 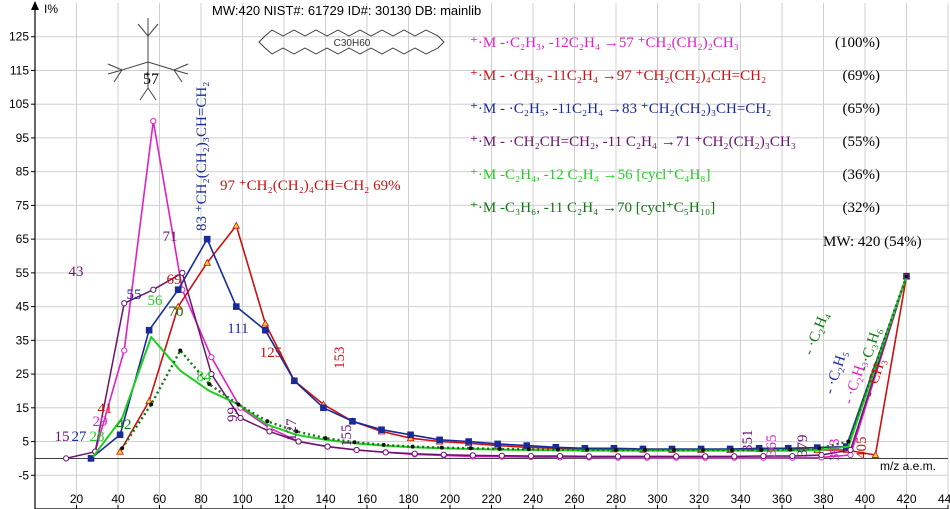 I want to click on peak-label: 15, so click(x=62, y=437).